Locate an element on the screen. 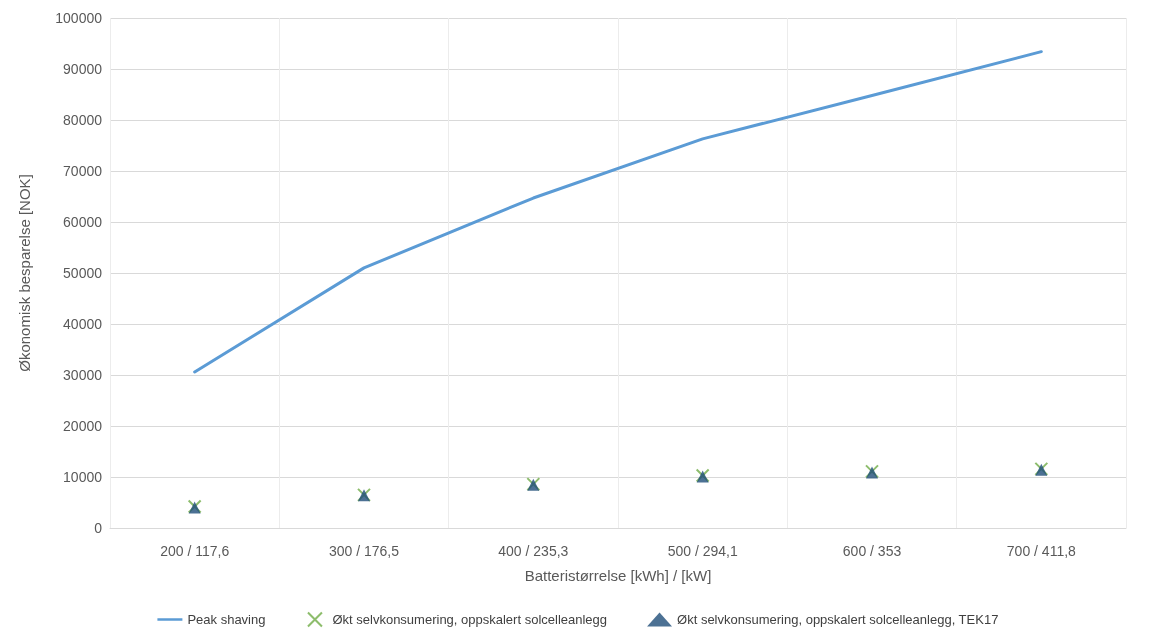 The height and width of the screenshot is (642, 1156). x-tick-label: 500 / 294,1 is located at coordinates (702, 551).